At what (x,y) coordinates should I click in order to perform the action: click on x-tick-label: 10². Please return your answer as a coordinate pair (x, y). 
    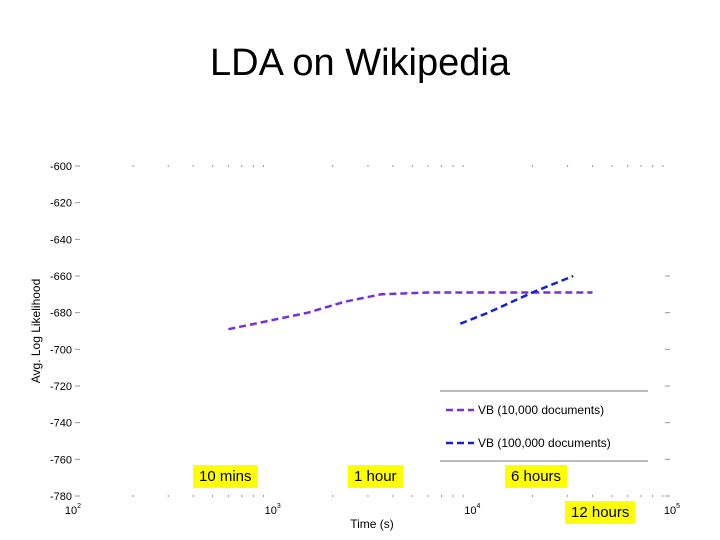
    Looking at the image, I should click on (73, 510).